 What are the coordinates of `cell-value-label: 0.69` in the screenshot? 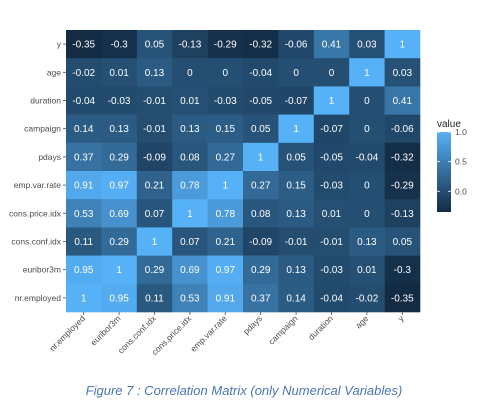 It's located at (190, 270).